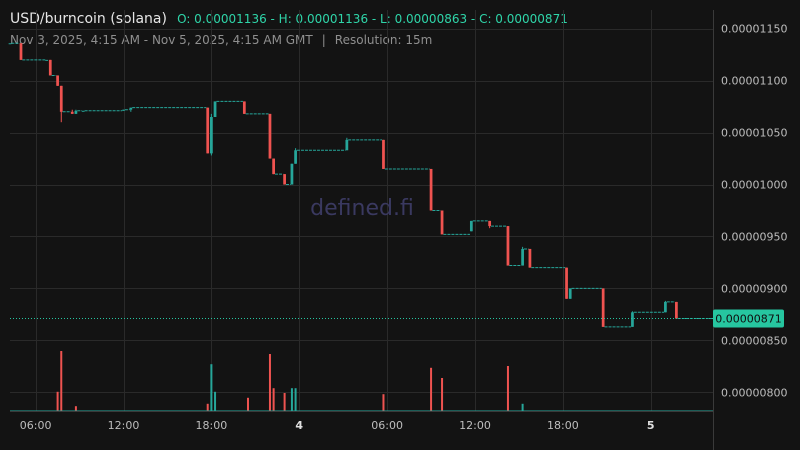 The image size is (800, 450). Describe the element at coordinates (337, 425) in the screenshot. I see `time-axis: 06:00 12:00 18:00 4 06:00 12:00 18:00 5` at that location.